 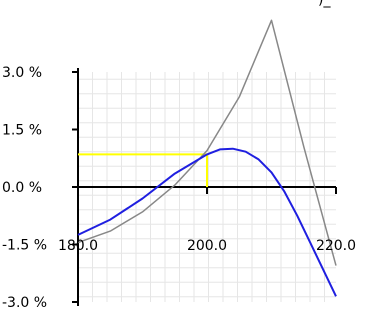 I want to click on y-tick-label: 3.0 %, so click(x=22, y=73).